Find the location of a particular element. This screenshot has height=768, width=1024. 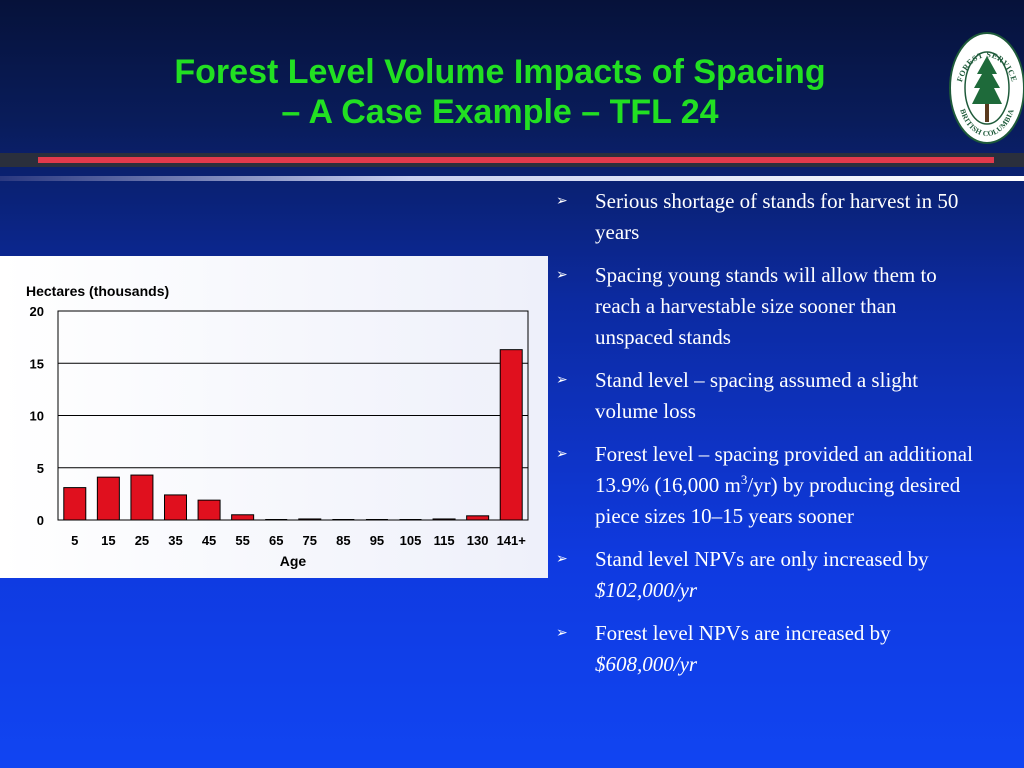

header-rule-light is located at coordinates (512, 178).